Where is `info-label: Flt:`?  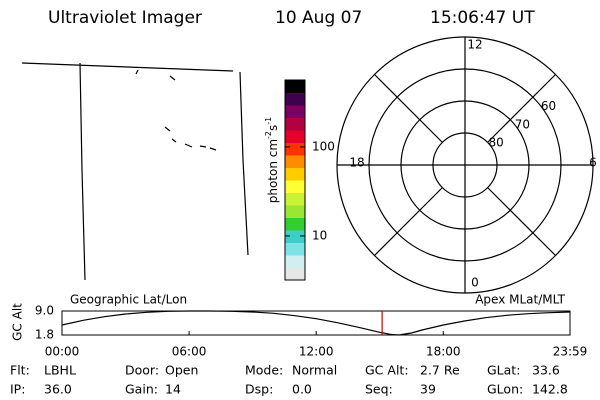 info-label: Flt: is located at coordinates (20, 370).